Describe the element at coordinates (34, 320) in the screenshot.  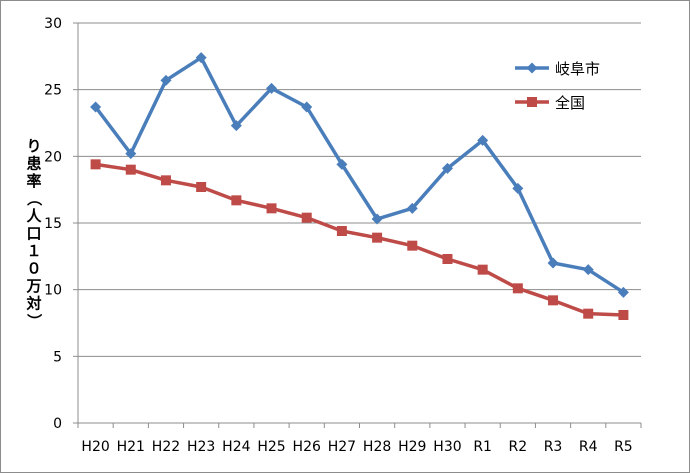
I see `y-axis-label-char: ）` at that location.